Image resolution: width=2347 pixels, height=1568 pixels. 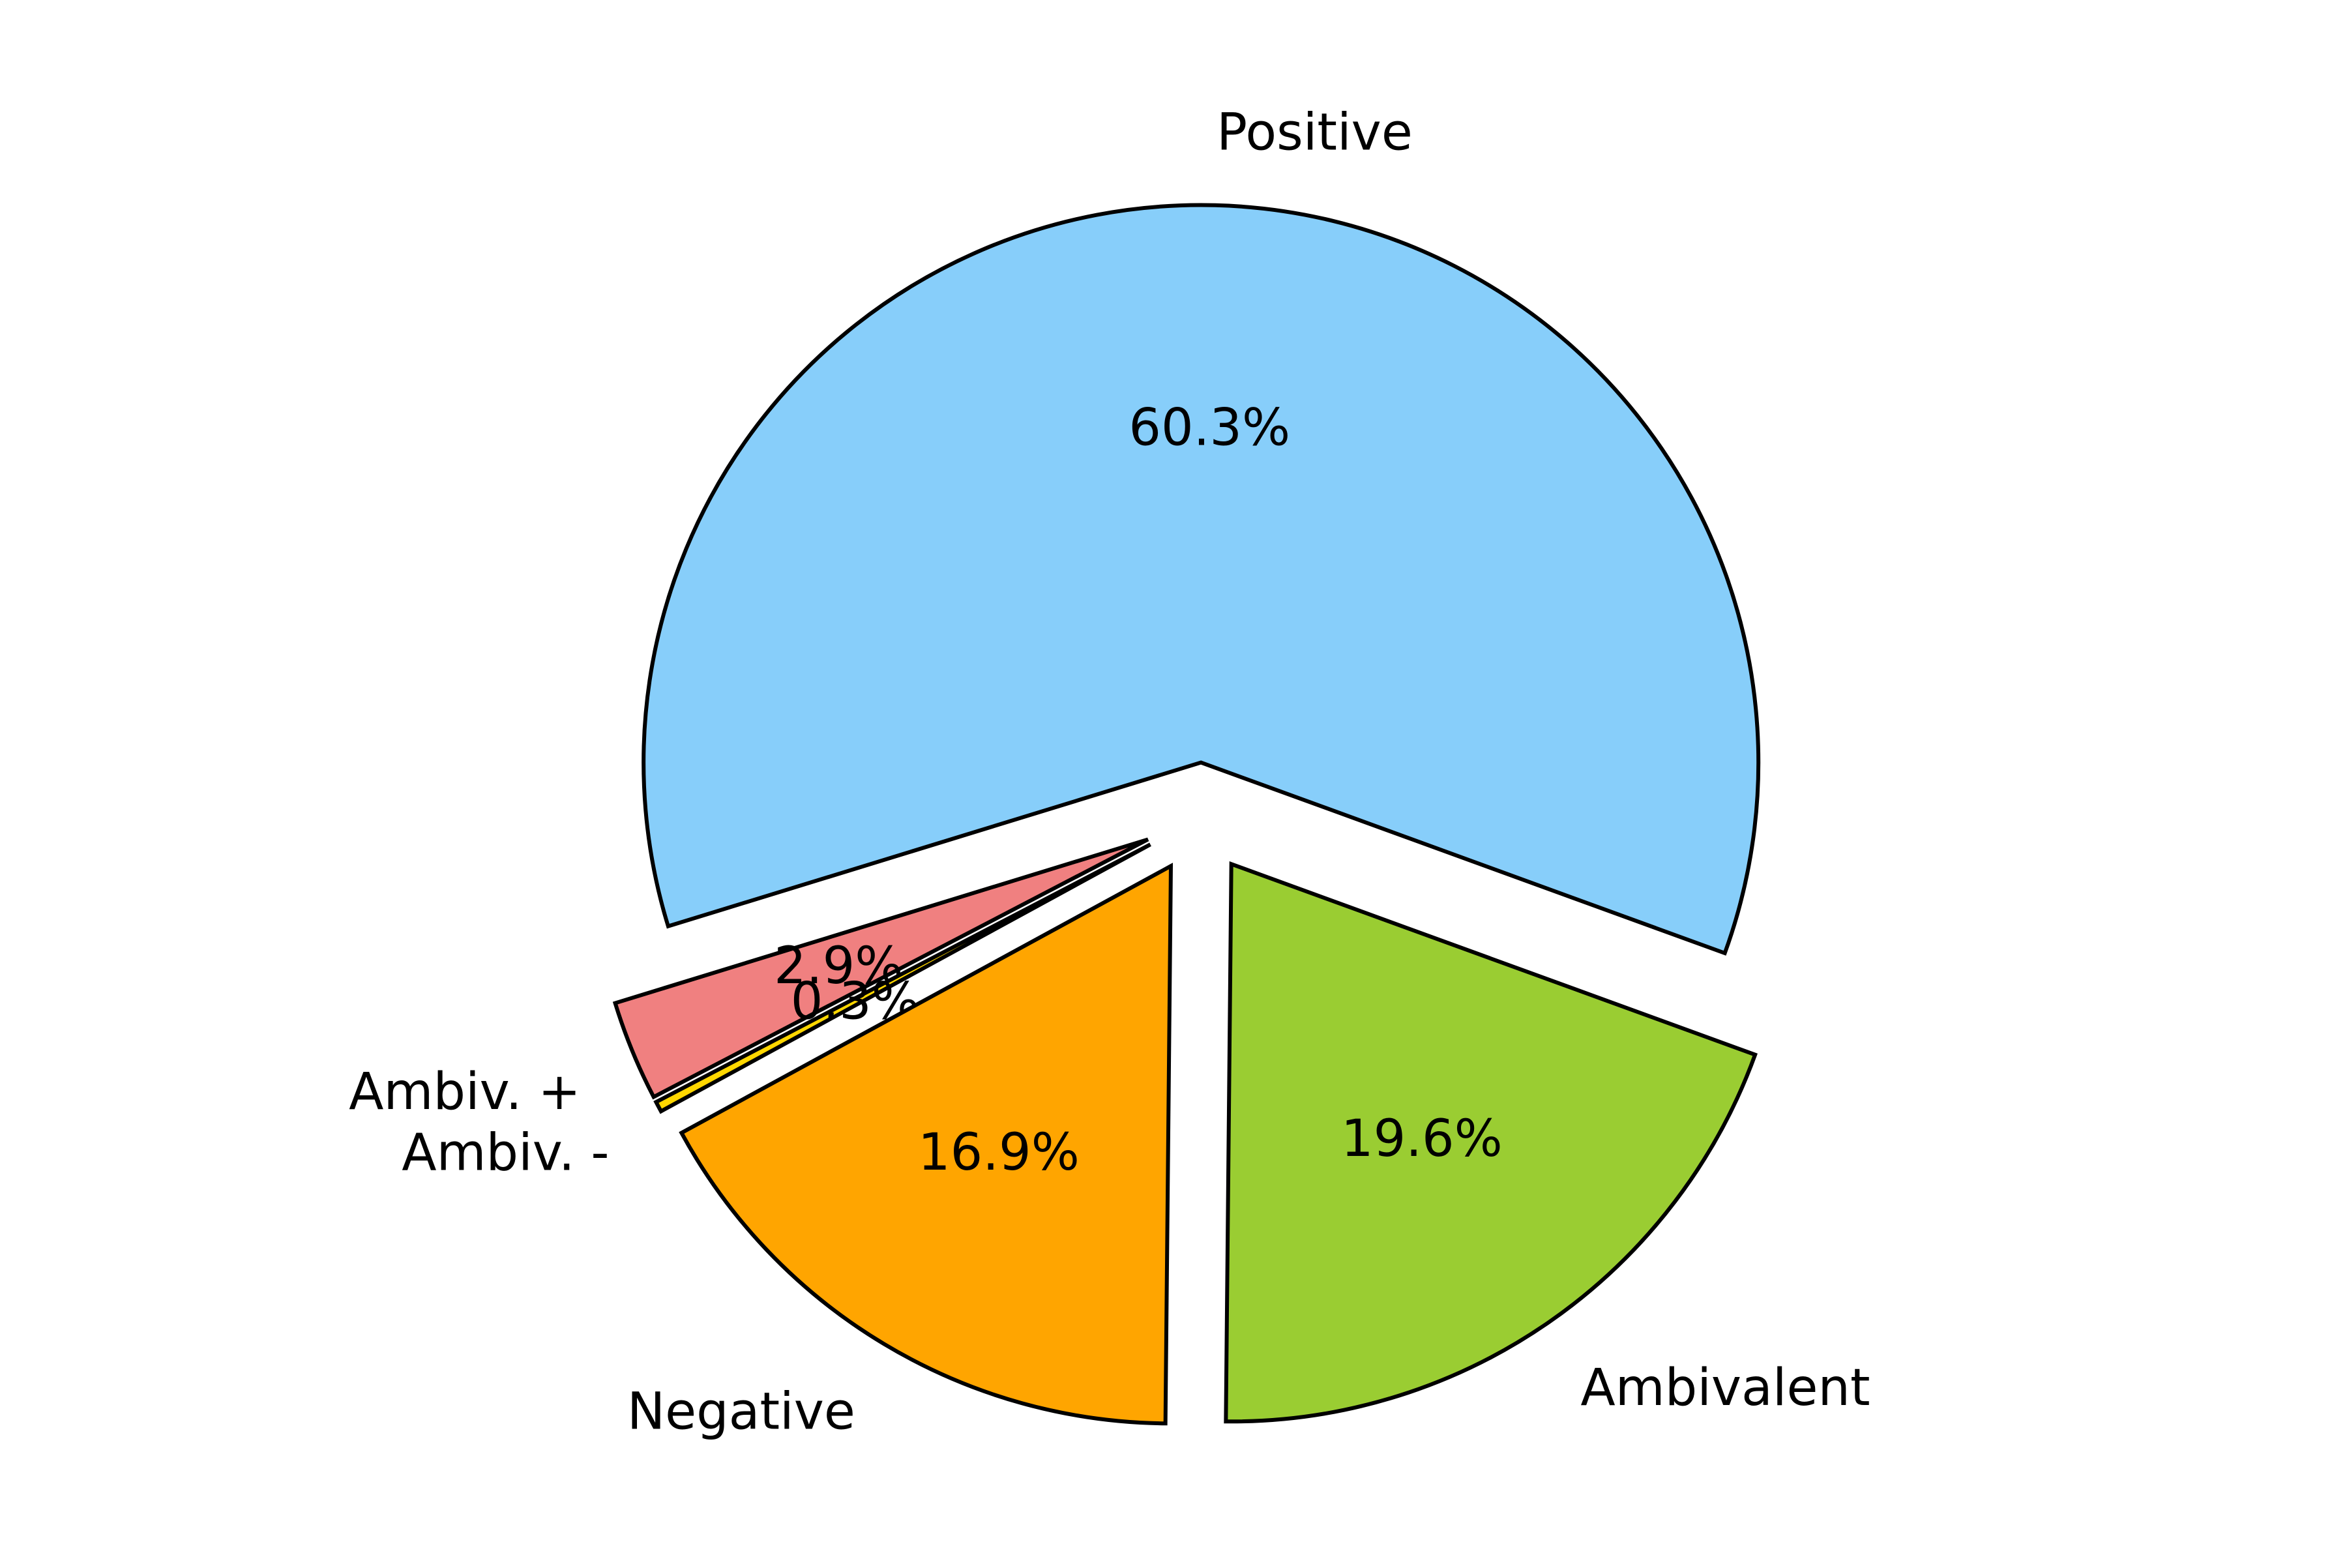 I want to click on slice-label-positive: Positive, so click(x=1315, y=133).